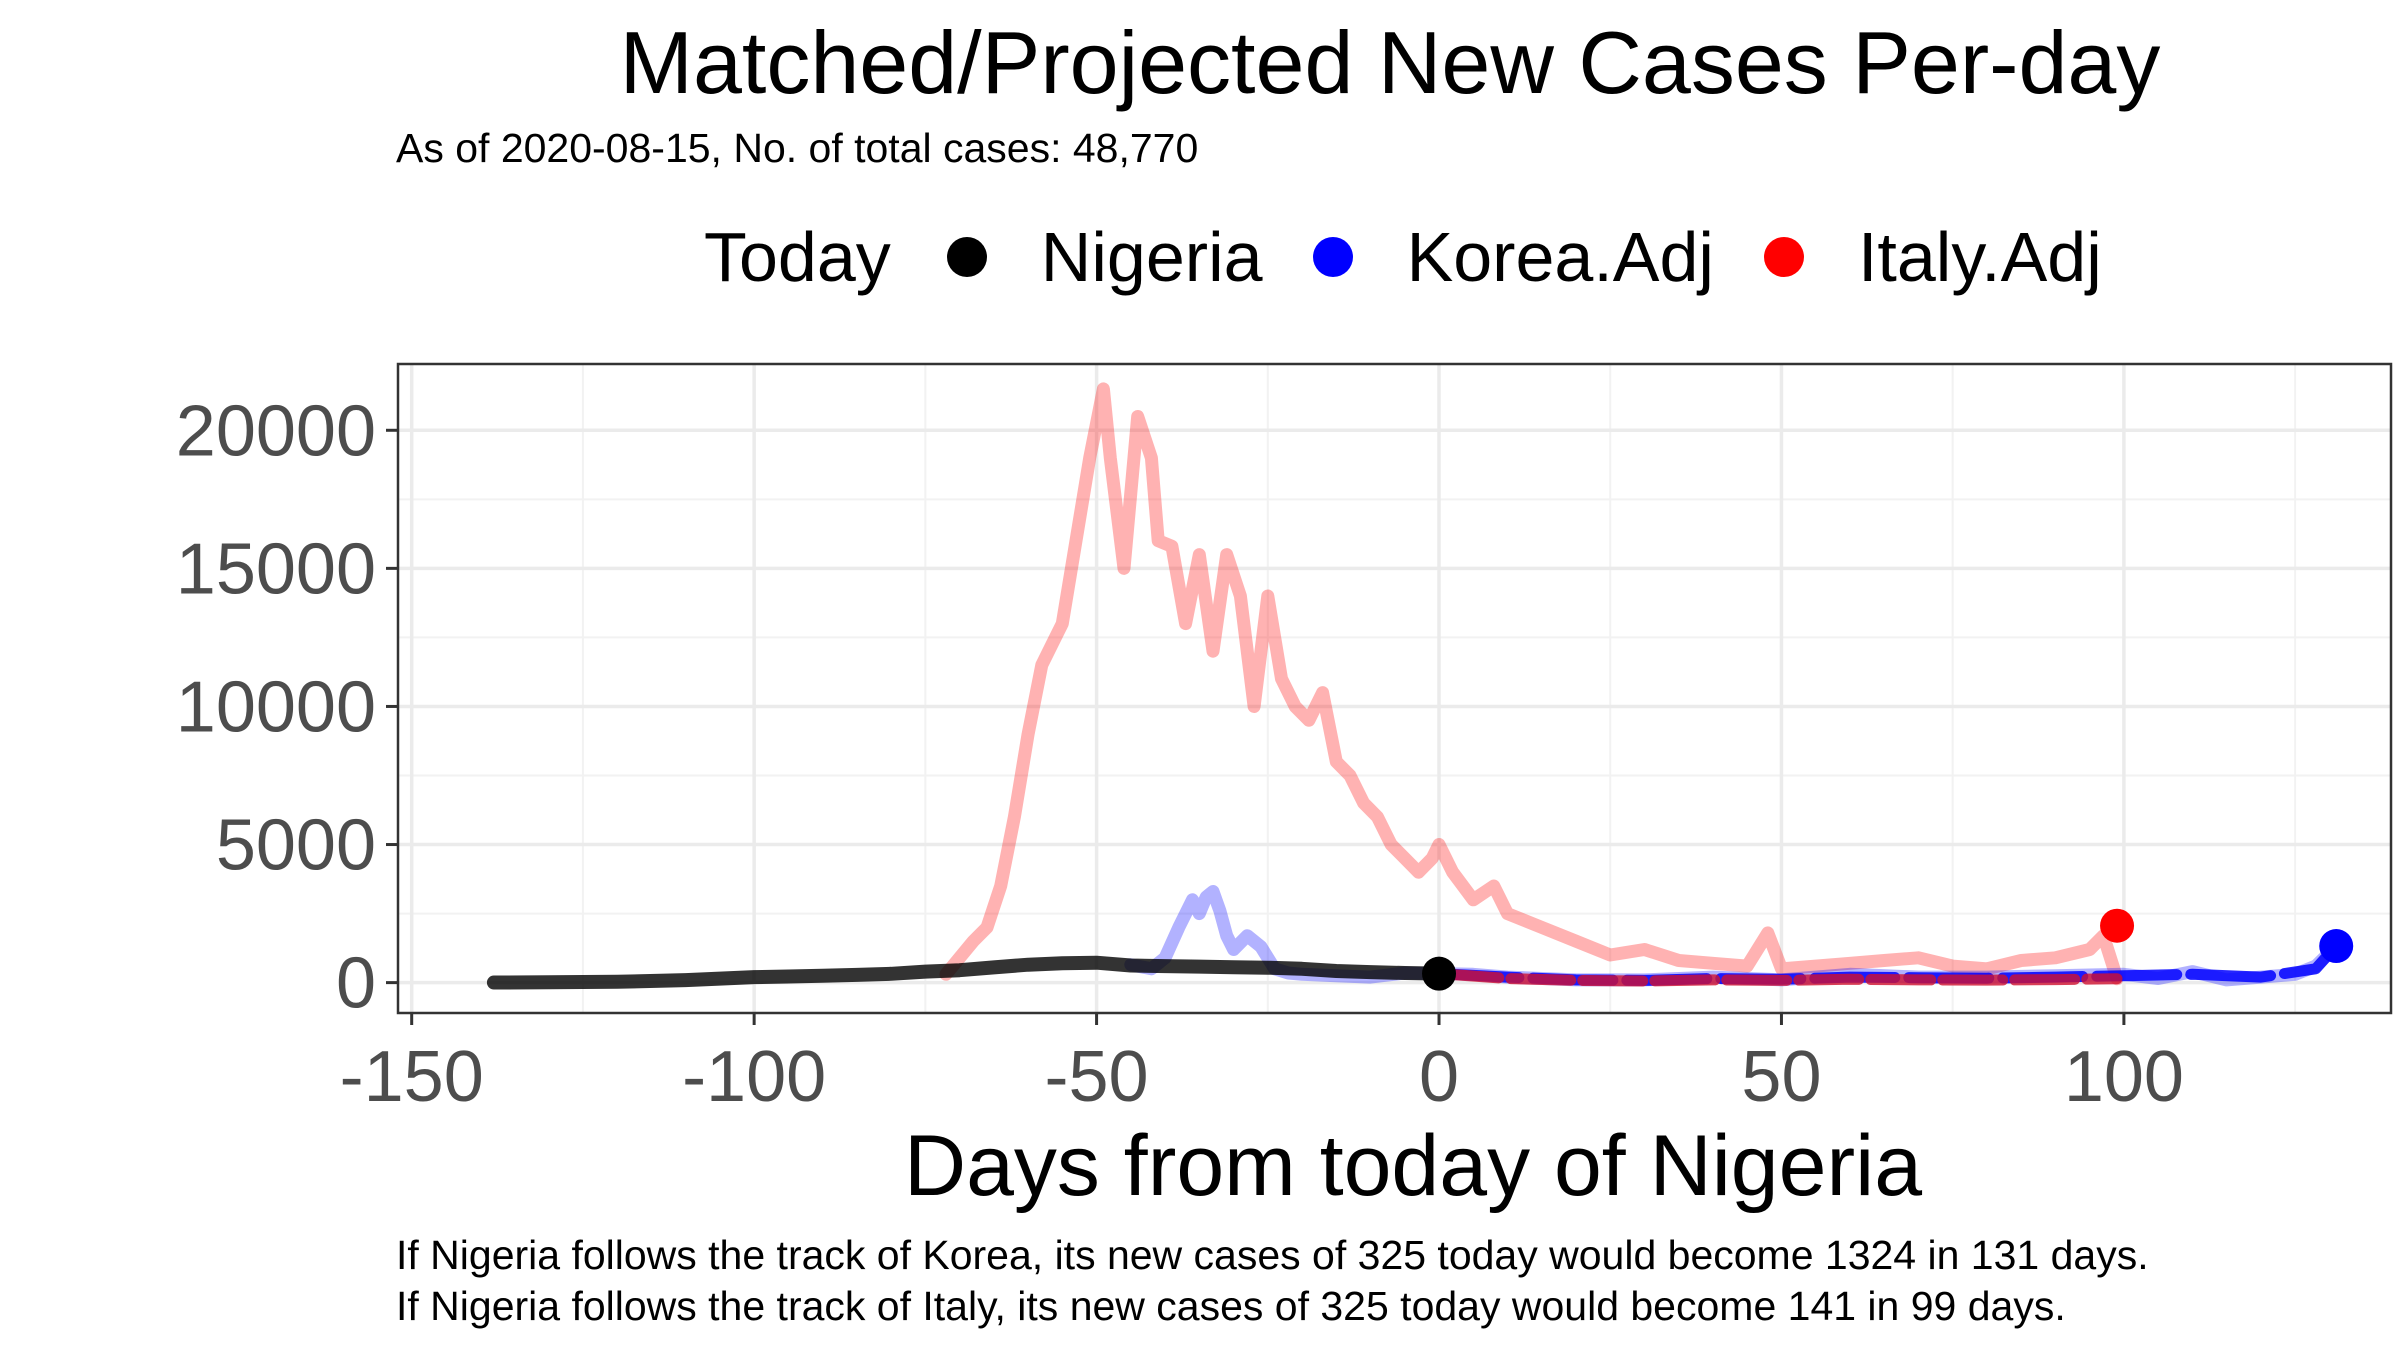 This screenshot has height=1350, width=2400. What do you see at coordinates (1390, 62) in the screenshot?
I see `chart-title-text: Matched/Projected New Cases Per-day` at bounding box center [1390, 62].